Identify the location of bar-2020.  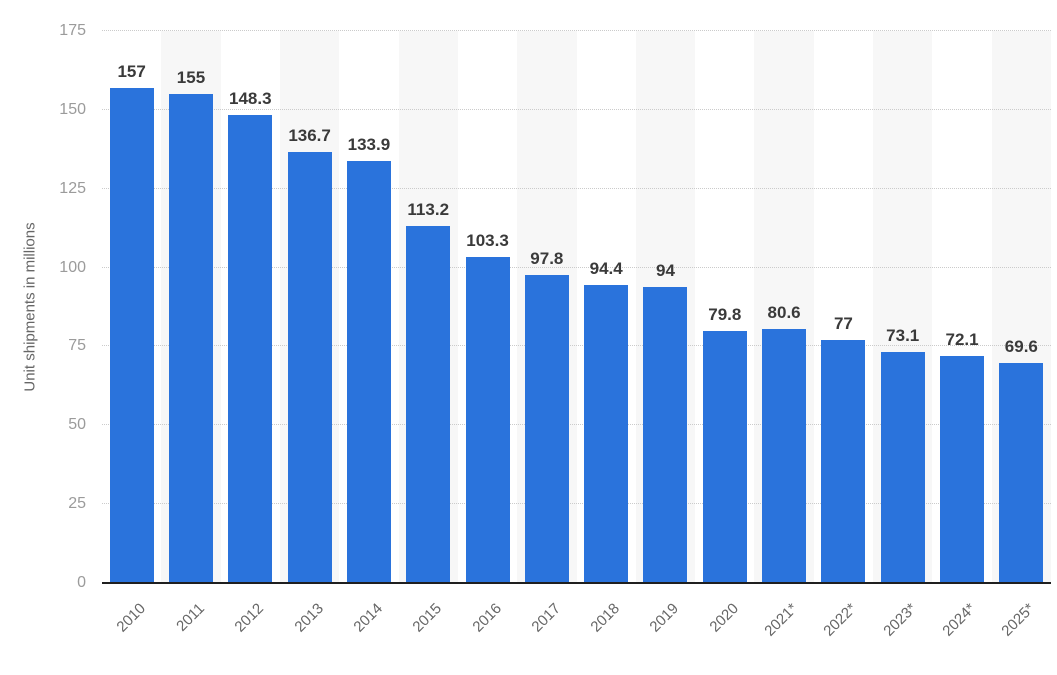
(724, 457).